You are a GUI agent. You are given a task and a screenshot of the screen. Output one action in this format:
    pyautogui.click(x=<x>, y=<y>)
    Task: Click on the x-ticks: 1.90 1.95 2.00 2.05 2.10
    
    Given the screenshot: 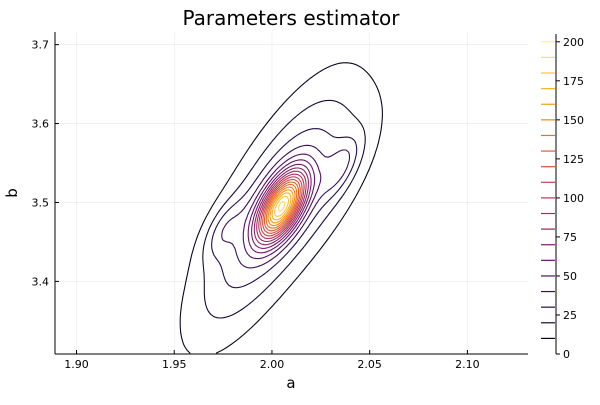 What is the action you would take?
    pyautogui.click(x=272, y=360)
    